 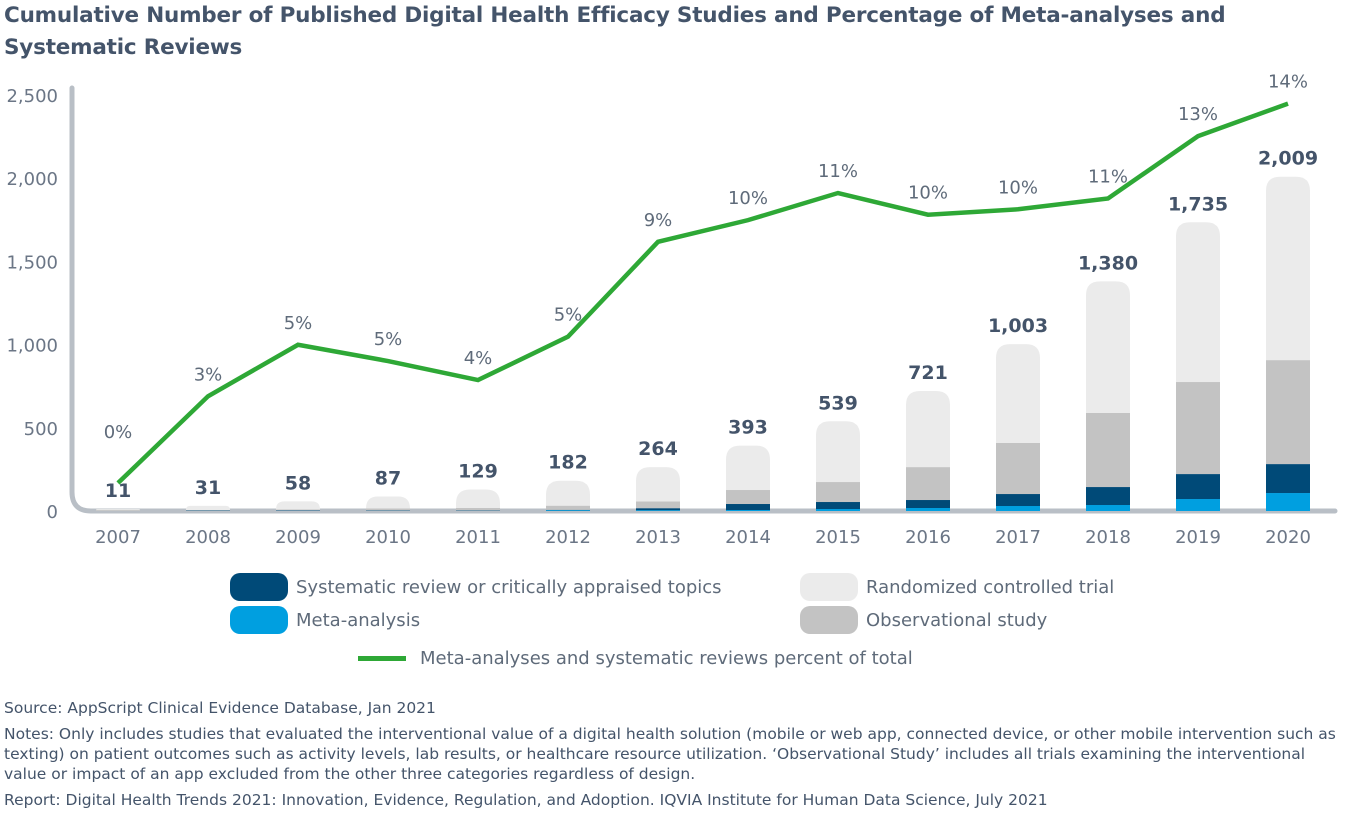 I want to click on bar-total-label: 1,735, so click(x=1198, y=204).